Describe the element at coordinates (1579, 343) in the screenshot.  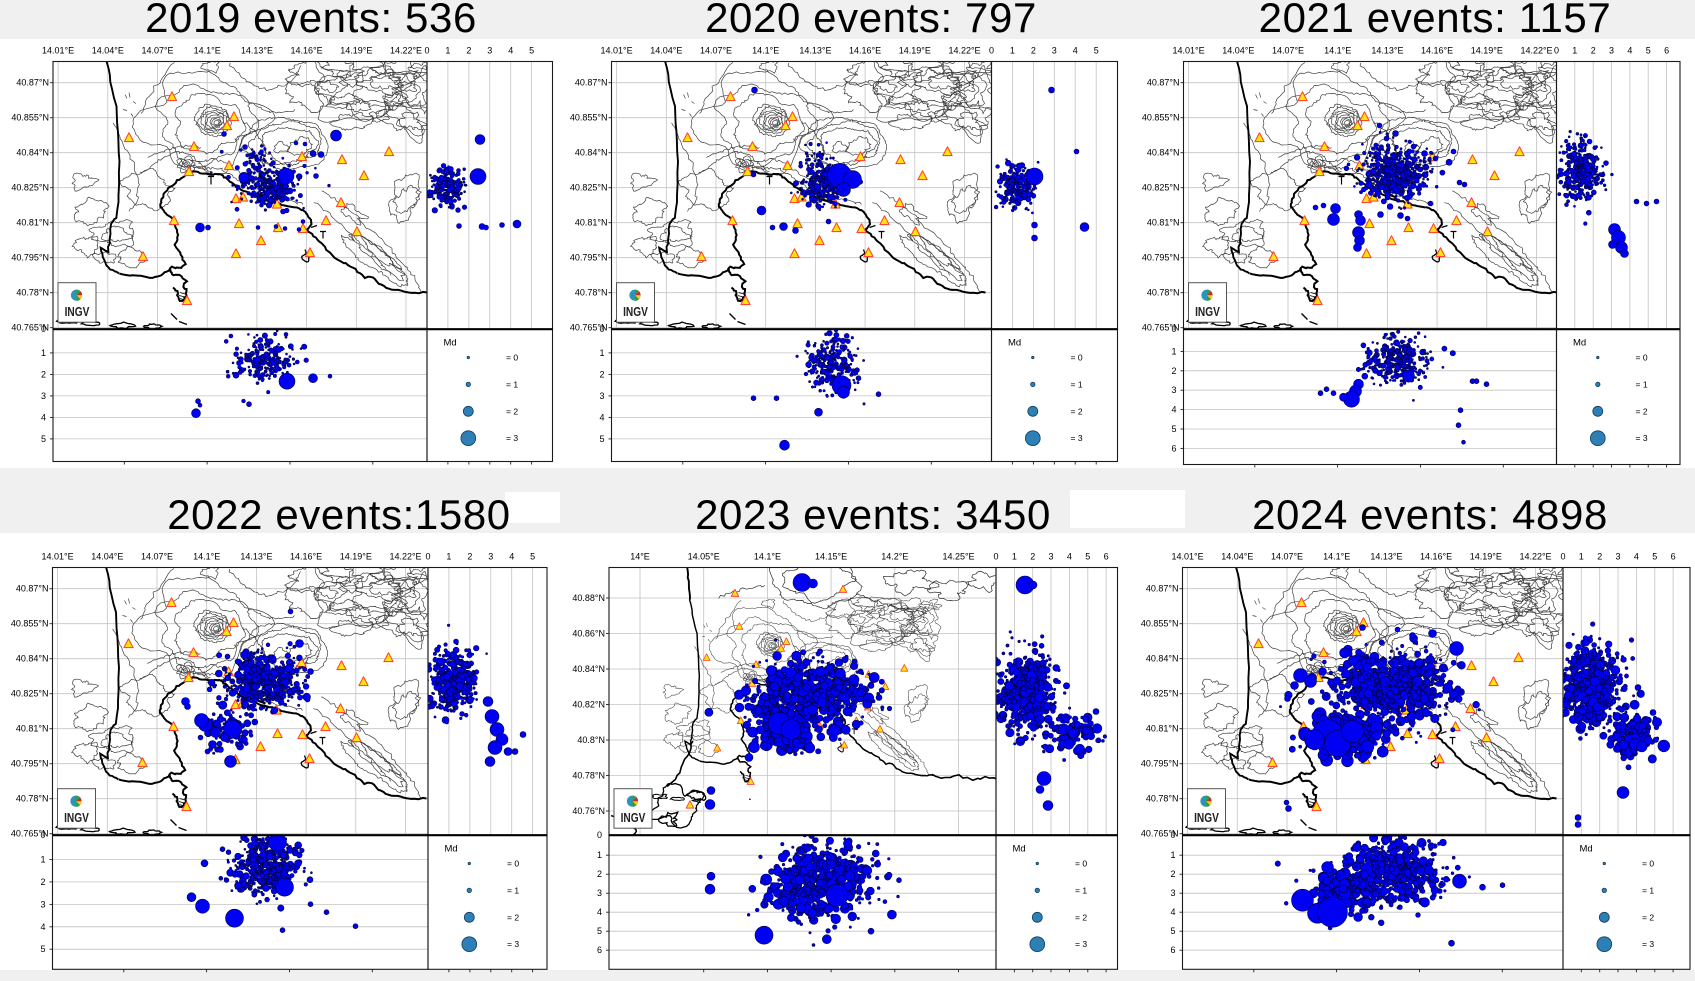
I see `svg-text: Md` at that location.